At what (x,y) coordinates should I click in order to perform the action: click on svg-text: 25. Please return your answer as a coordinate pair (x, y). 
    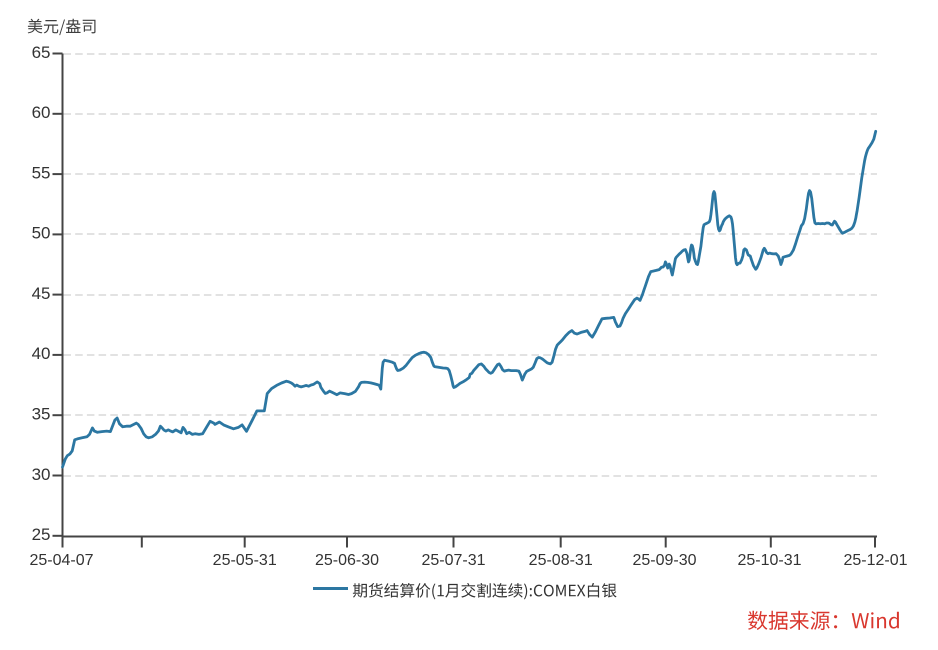
    Looking at the image, I should click on (41, 534).